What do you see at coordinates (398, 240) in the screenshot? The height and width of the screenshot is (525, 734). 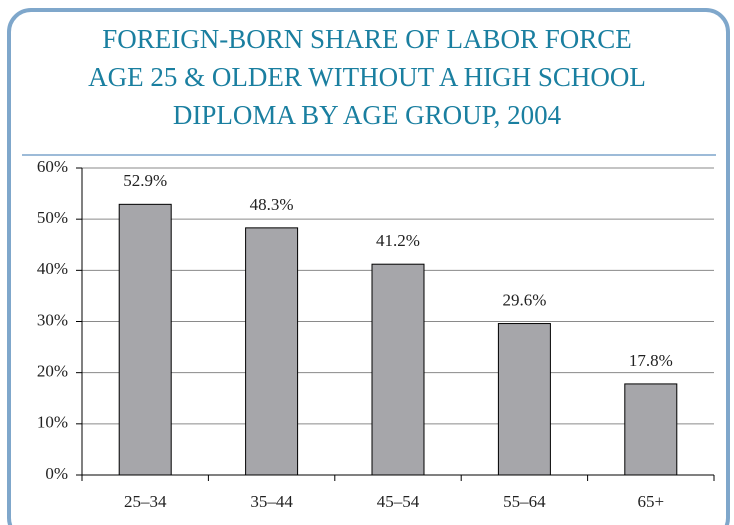 I see `value-label: 41.2%` at bounding box center [398, 240].